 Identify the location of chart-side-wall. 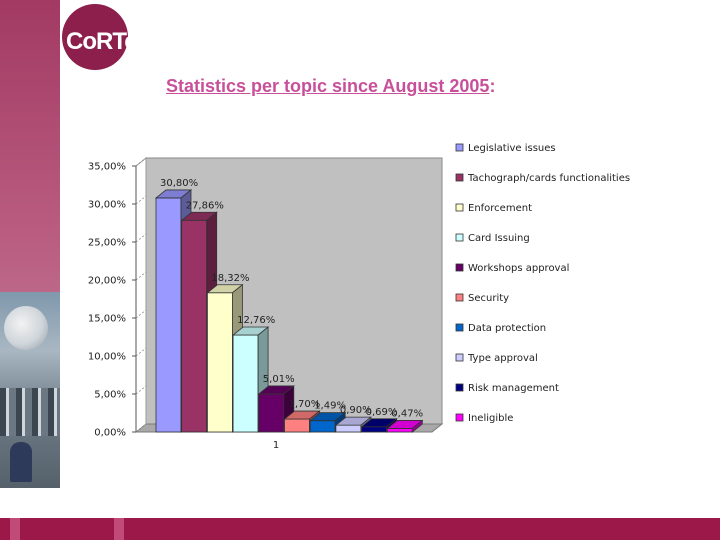
(141, 295).